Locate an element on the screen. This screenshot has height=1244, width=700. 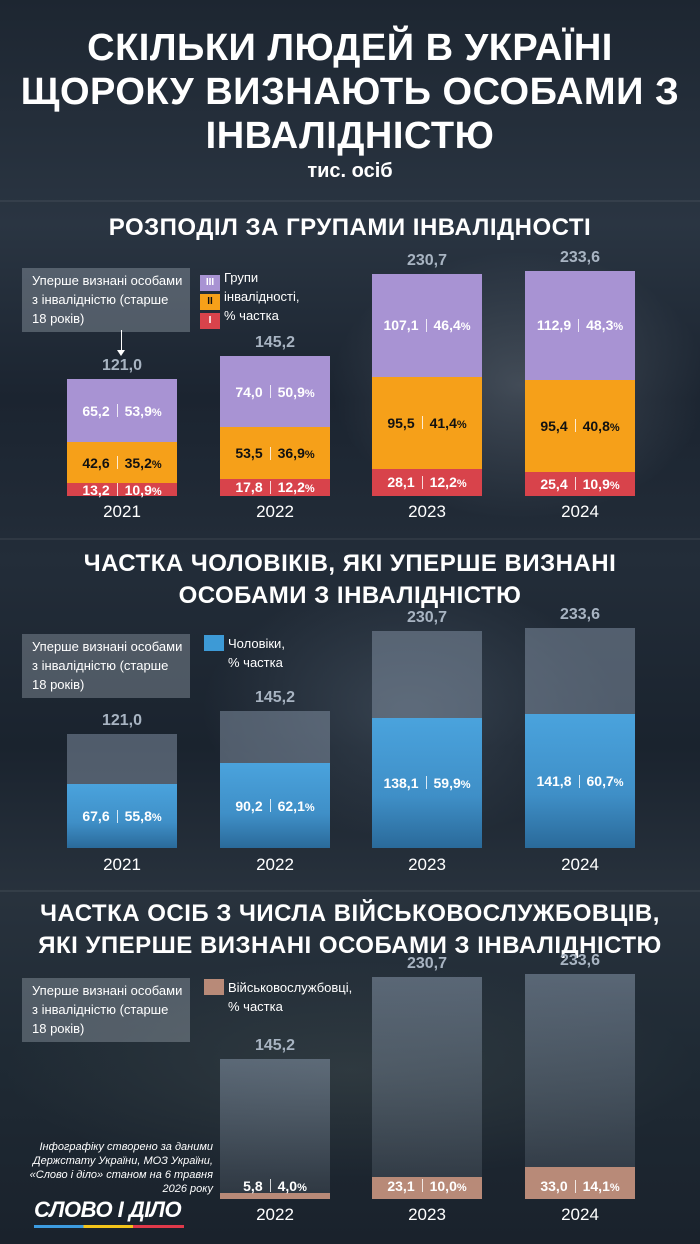
bar-2023: 23,1 10,0% 230,7 is located at coordinates (427, 1077).